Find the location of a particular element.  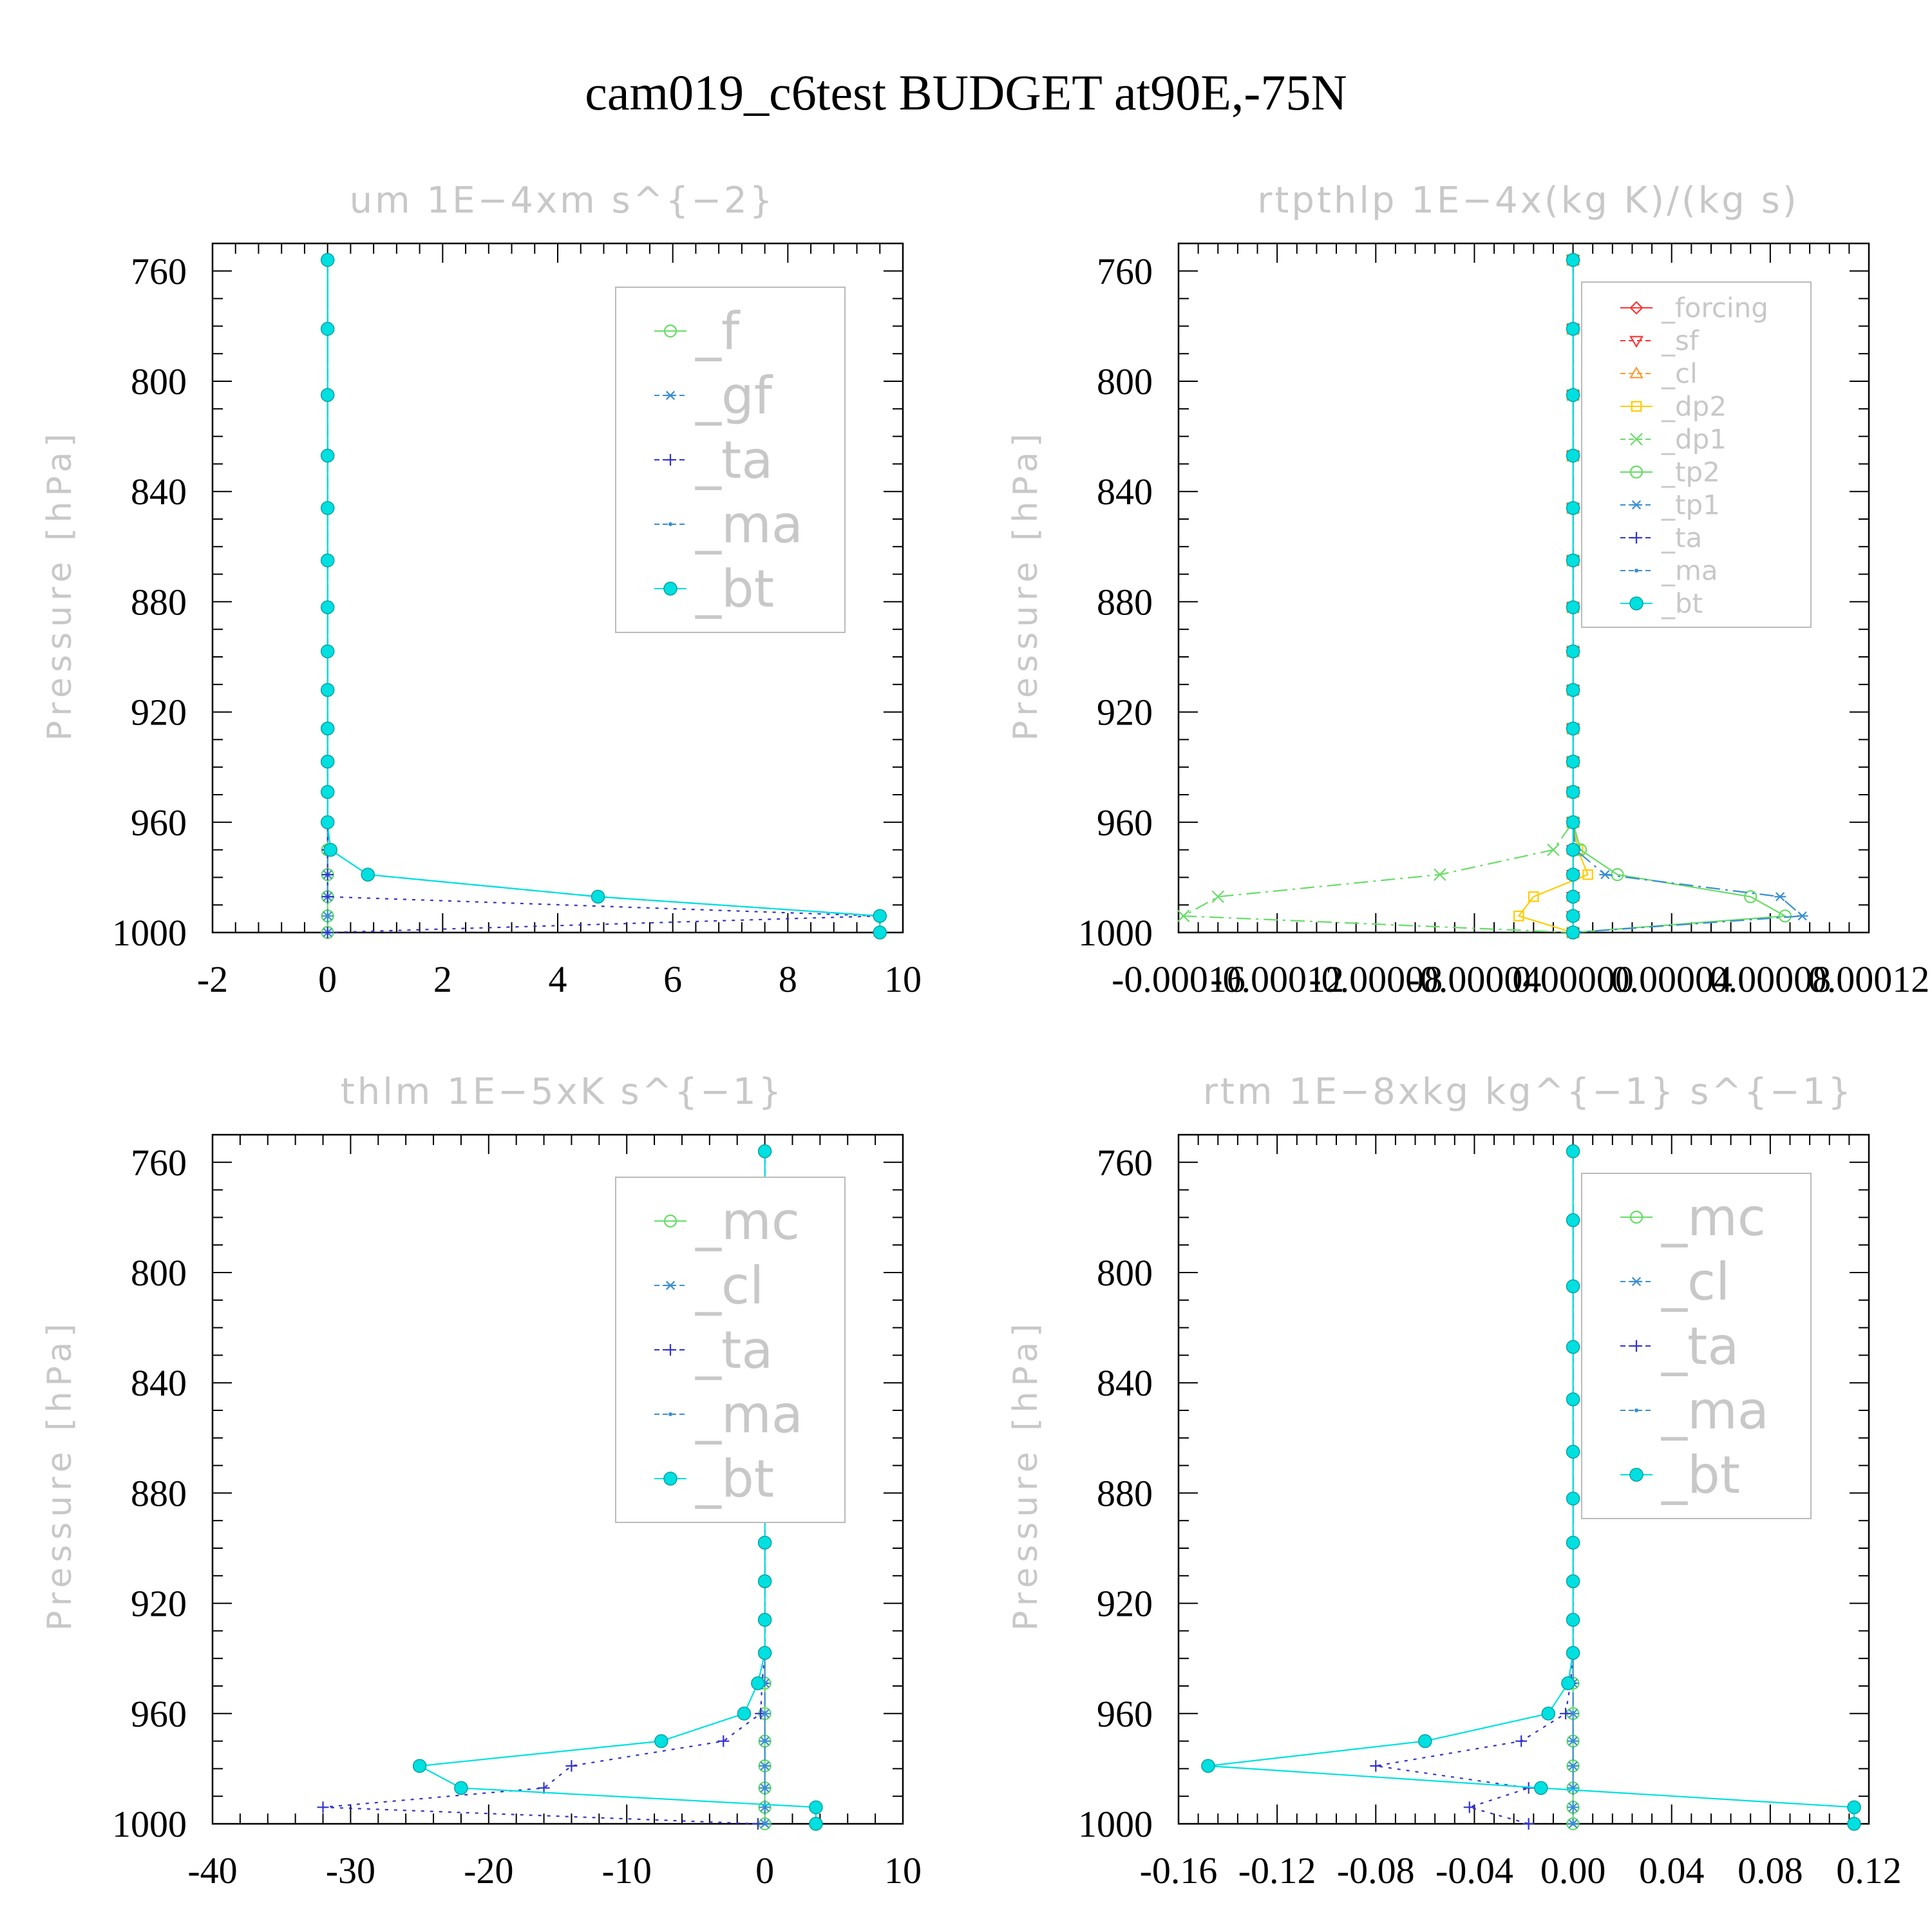

x-tick-label: -10 is located at coordinates (627, 1870).